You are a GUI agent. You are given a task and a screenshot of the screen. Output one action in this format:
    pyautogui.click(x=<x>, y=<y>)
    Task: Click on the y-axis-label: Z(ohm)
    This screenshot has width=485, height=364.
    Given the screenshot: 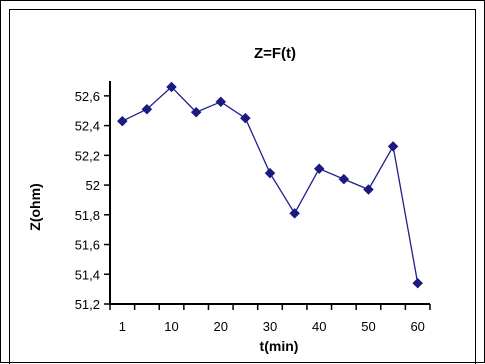 What is the action you would take?
    pyautogui.click(x=35, y=206)
    